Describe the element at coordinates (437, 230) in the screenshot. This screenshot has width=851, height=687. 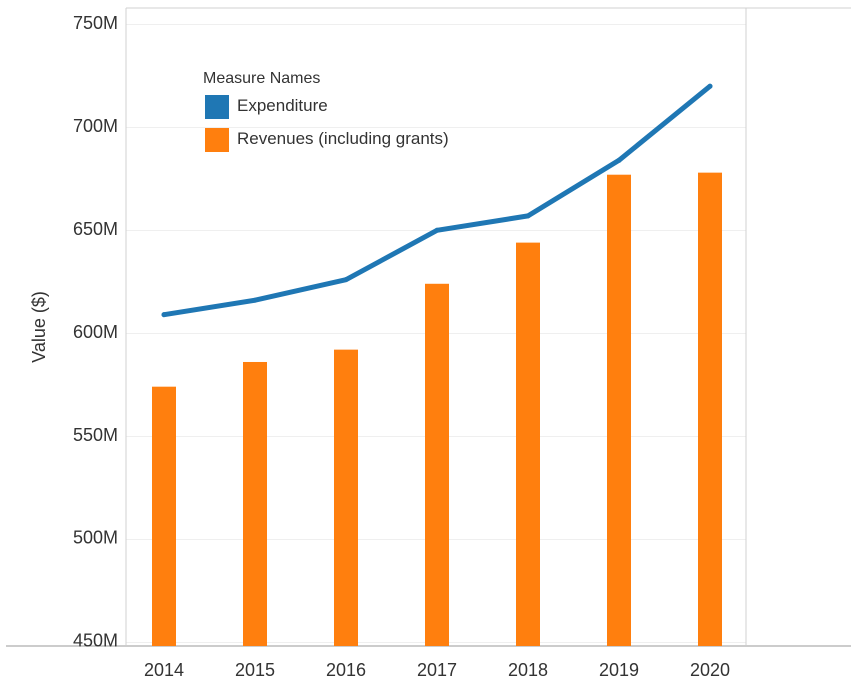
I see `point-expenditure-2017` at that location.